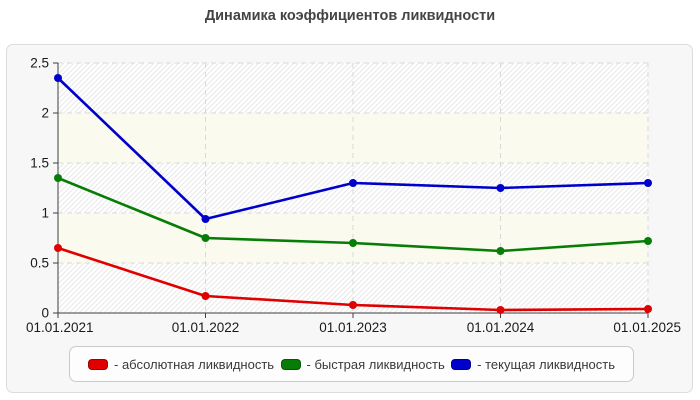 This screenshot has height=400, width=700. Describe the element at coordinates (98, 364) in the screenshot. I see `legend-swatch-red-icon` at that location.